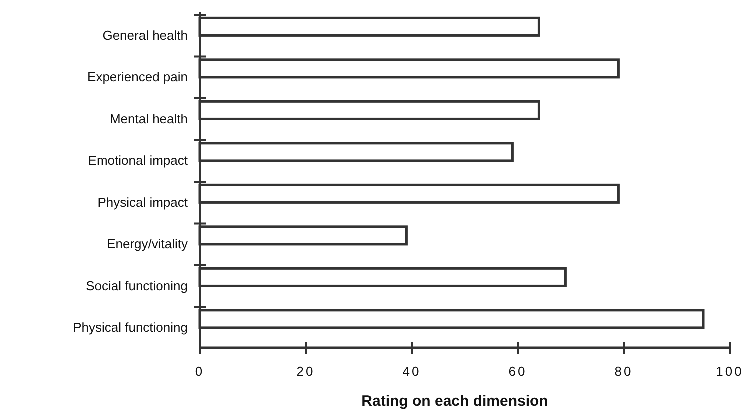 The image size is (747, 416). What do you see at coordinates (138, 160) in the screenshot?
I see `y-tick-label: Emotional impact` at bounding box center [138, 160].